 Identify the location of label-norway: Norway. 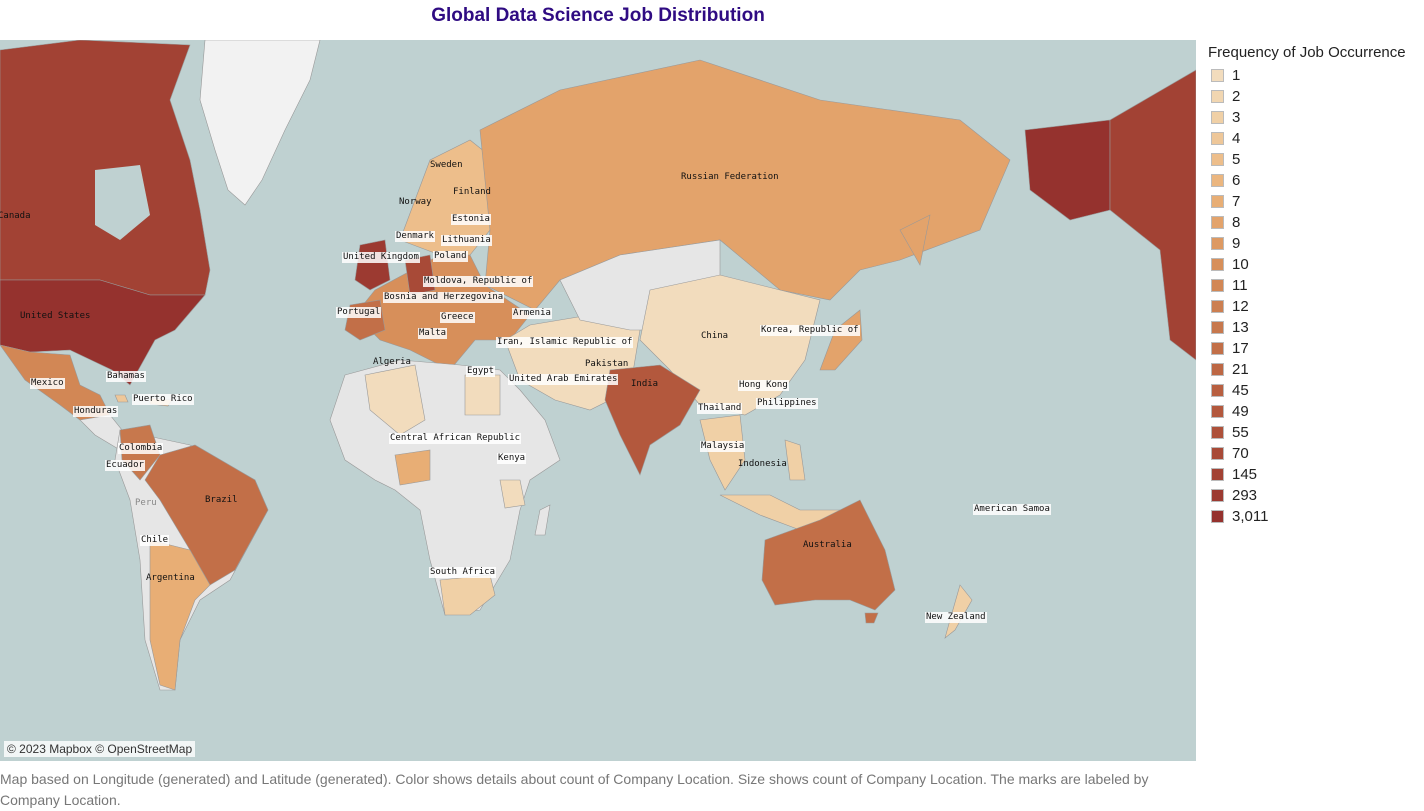
(415, 202).